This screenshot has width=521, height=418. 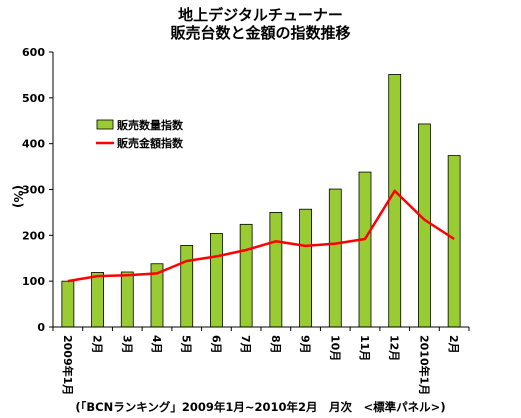 What do you see at coordinates (215, 344) in the screenshot?
I see `x-tick-label: 6月` at bounding box center [215, 344].